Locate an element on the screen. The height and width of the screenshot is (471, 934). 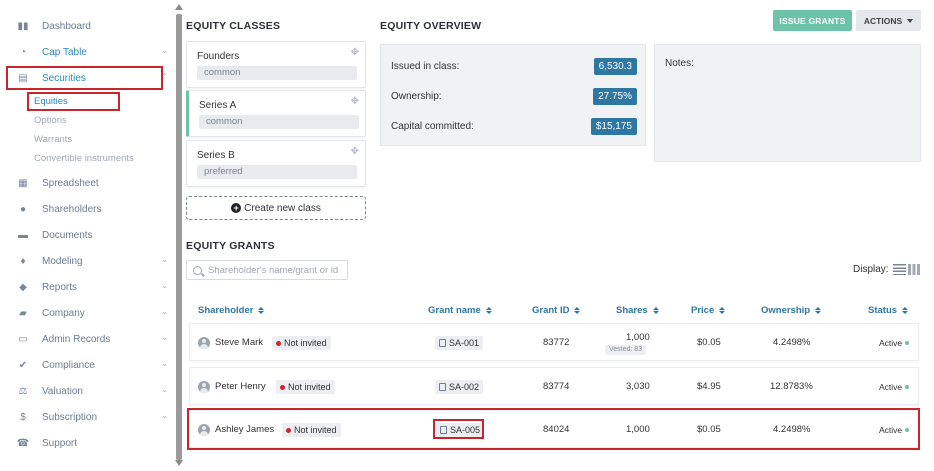
sidebar-item-documents: ▬ Documents is located at coordinates (91, 235).